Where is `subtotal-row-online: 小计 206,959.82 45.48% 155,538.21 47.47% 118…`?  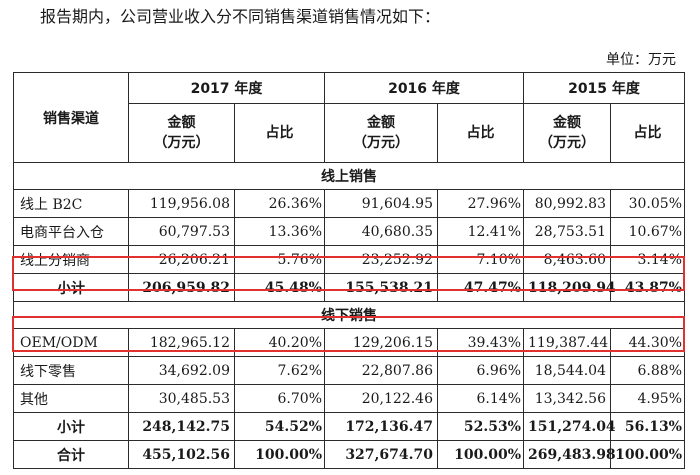
subtotal-row-online: 小计 206,959.82 45.48% 155,538.21 47.47% 118… is located at coordinates (349, 287).